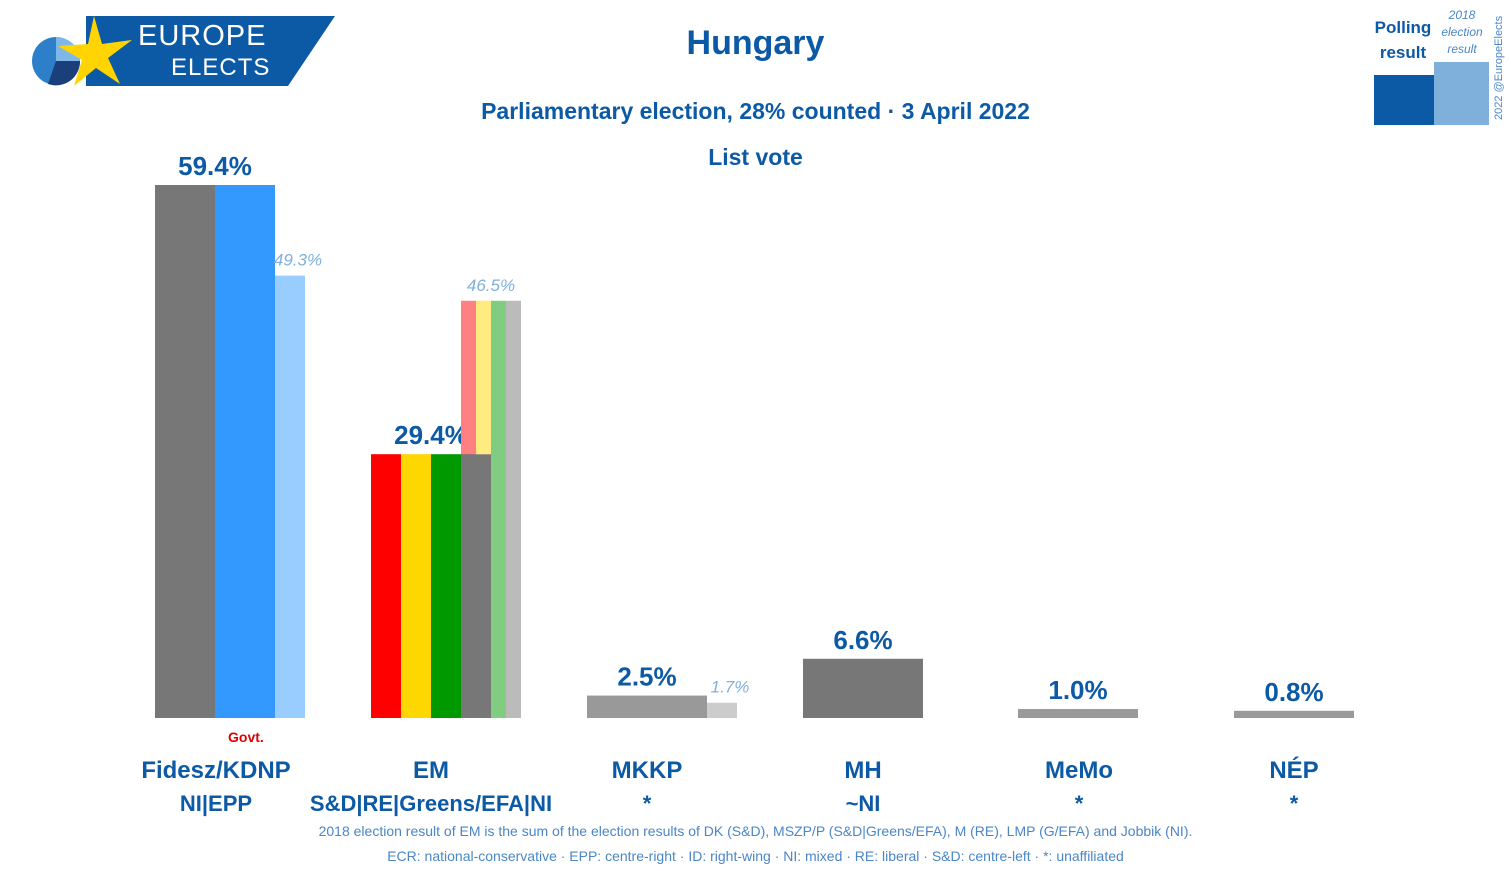 This screenshot has width=1511, height=871. What do you see at coordinates (722, 710) in the screenshot?
I see `bar-2018-mkkp` at bounding box center [722, 710].